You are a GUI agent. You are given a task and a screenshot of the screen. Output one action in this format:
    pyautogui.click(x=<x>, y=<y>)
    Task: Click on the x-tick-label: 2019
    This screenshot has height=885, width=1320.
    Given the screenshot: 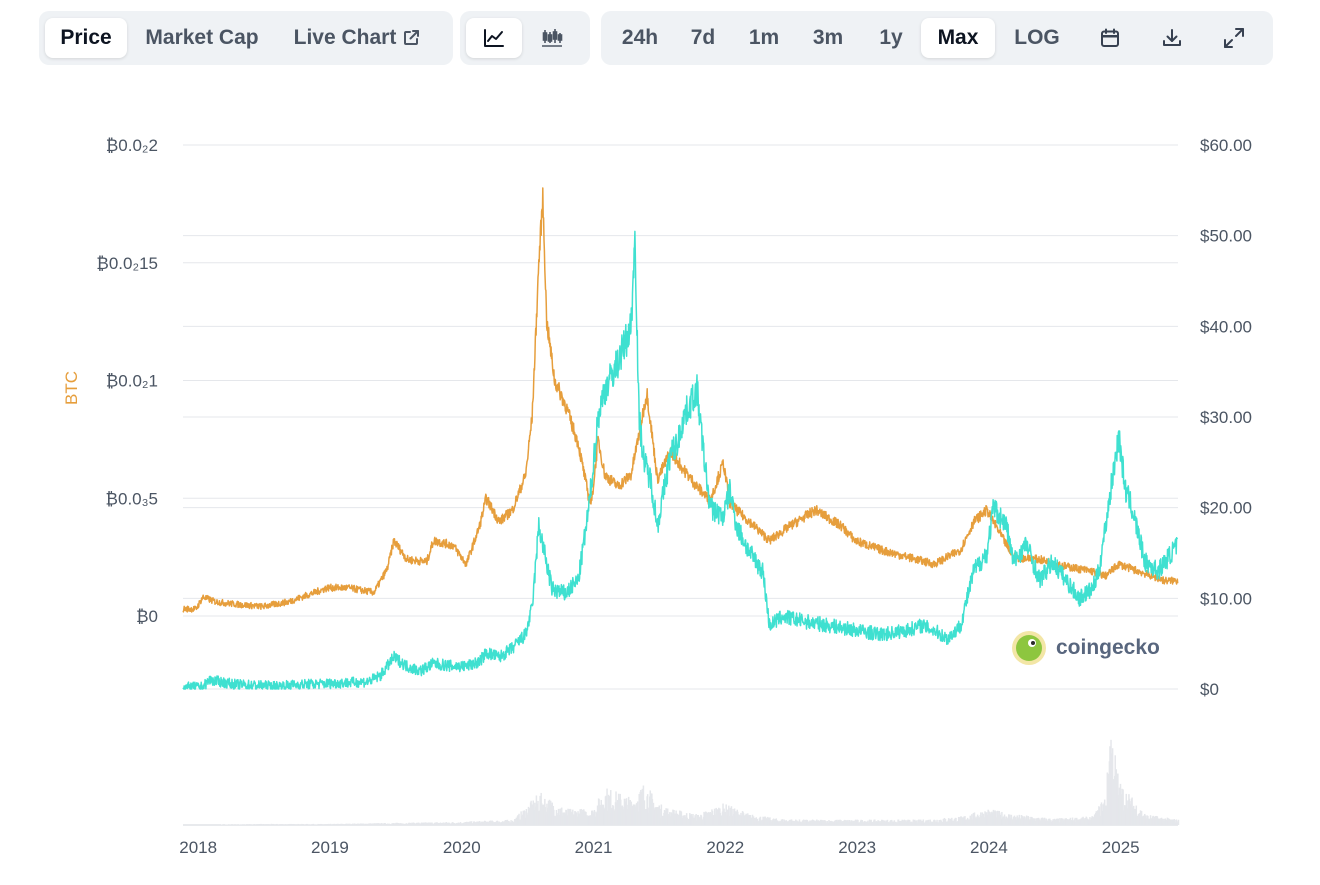 What is the action you would take?
    pyautogui.click(x=330, y=847)
    